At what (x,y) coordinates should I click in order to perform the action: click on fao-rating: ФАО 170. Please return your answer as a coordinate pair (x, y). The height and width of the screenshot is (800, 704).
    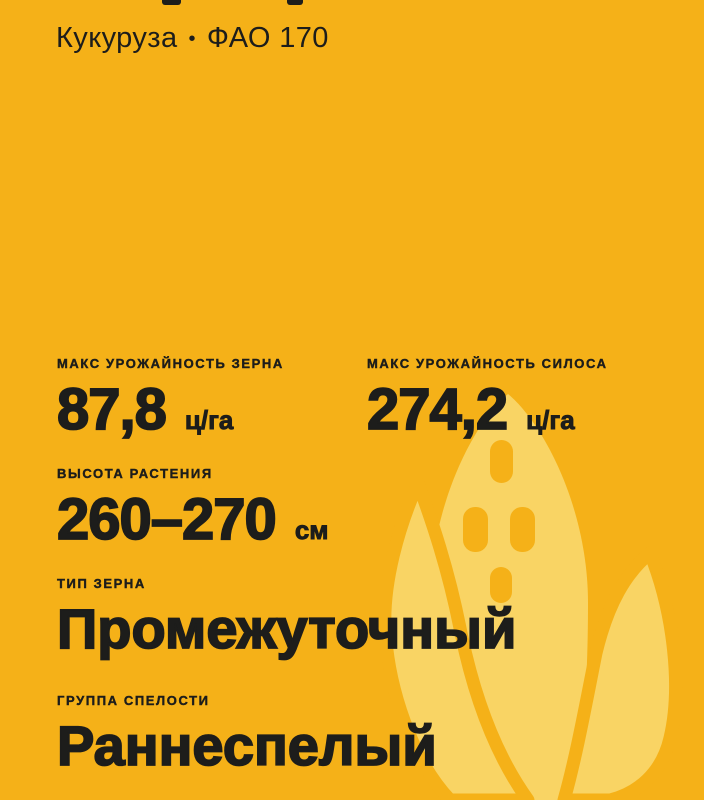
    Looking at the image, I should click on (267, 38).